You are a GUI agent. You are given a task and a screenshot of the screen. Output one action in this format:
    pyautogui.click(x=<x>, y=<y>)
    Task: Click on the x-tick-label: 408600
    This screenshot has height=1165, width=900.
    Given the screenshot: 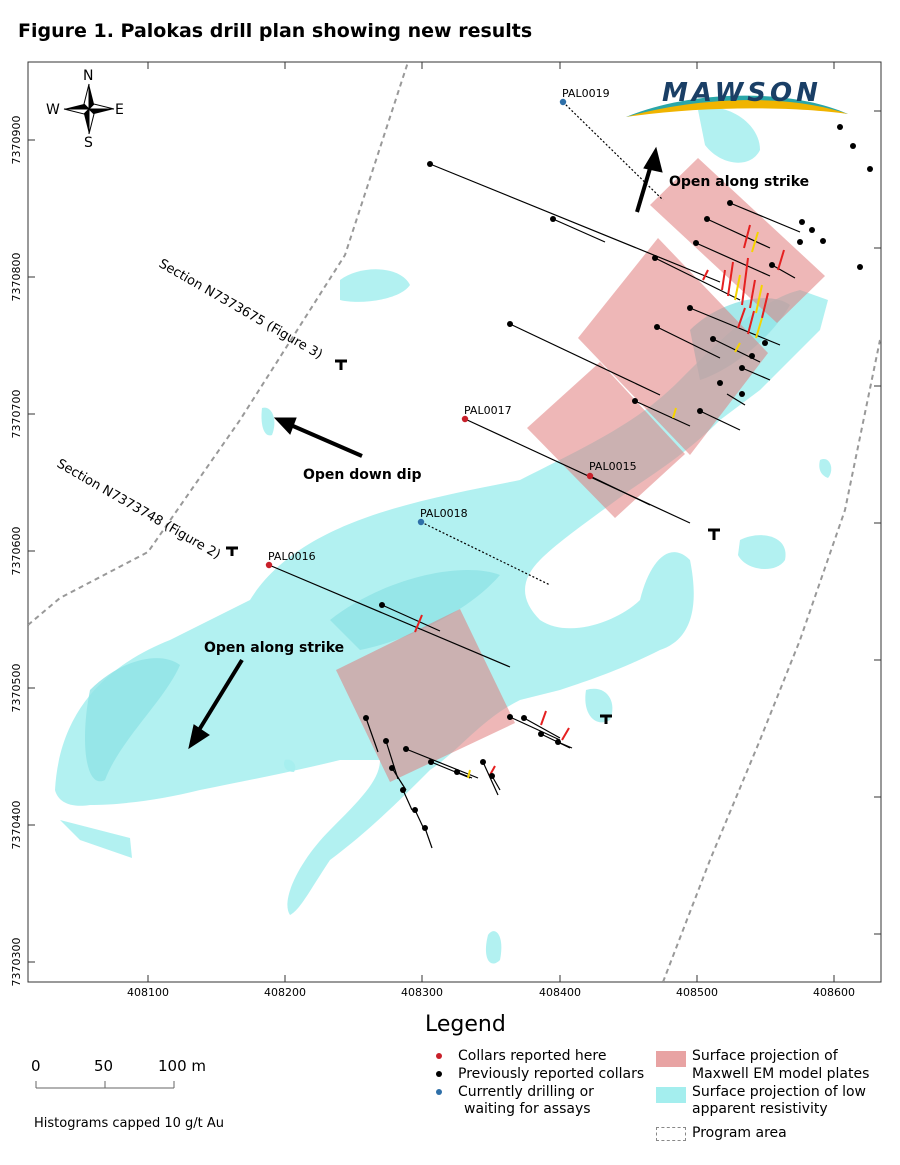 What is the action you would take?
    pyautogui.click(x=834, y=992)
    